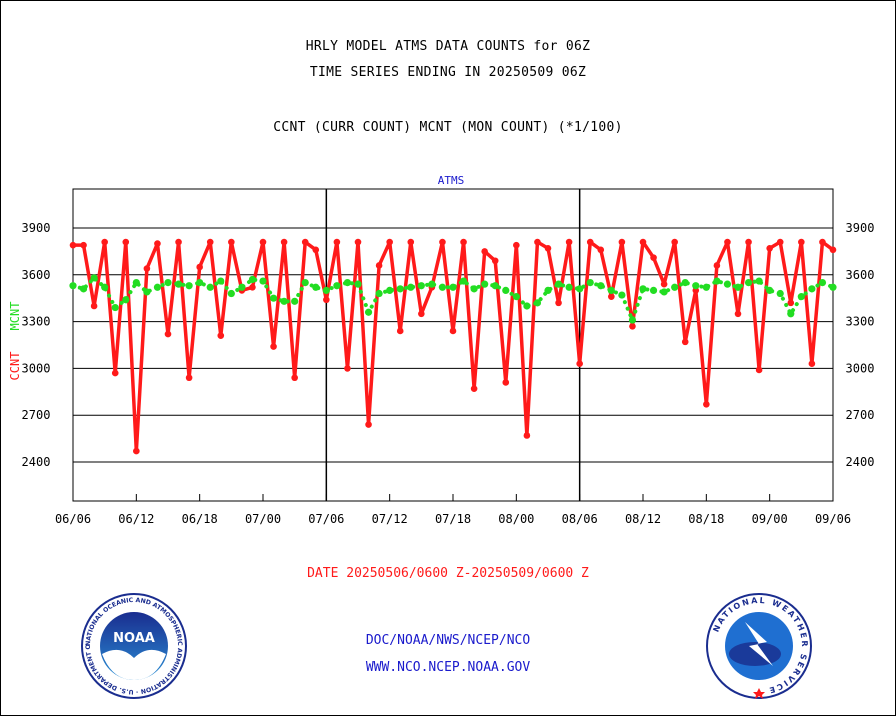  Describe the element at coordinates (36, 462) in the screenshot. I see `y-tick-label-left: 2400` at that location.